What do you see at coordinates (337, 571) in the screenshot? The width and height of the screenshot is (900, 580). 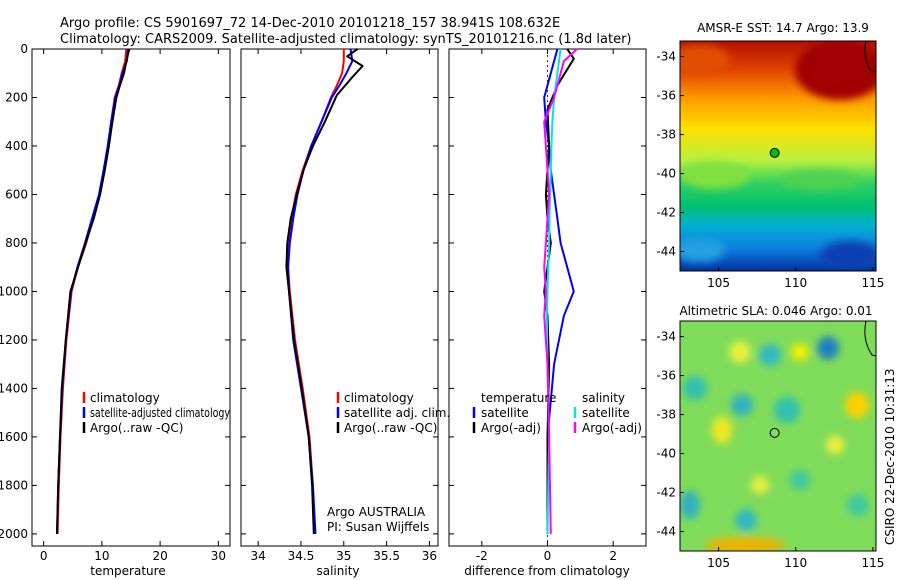 I see `salinity-xlabel: salinity` at bounding box center [337, 571].